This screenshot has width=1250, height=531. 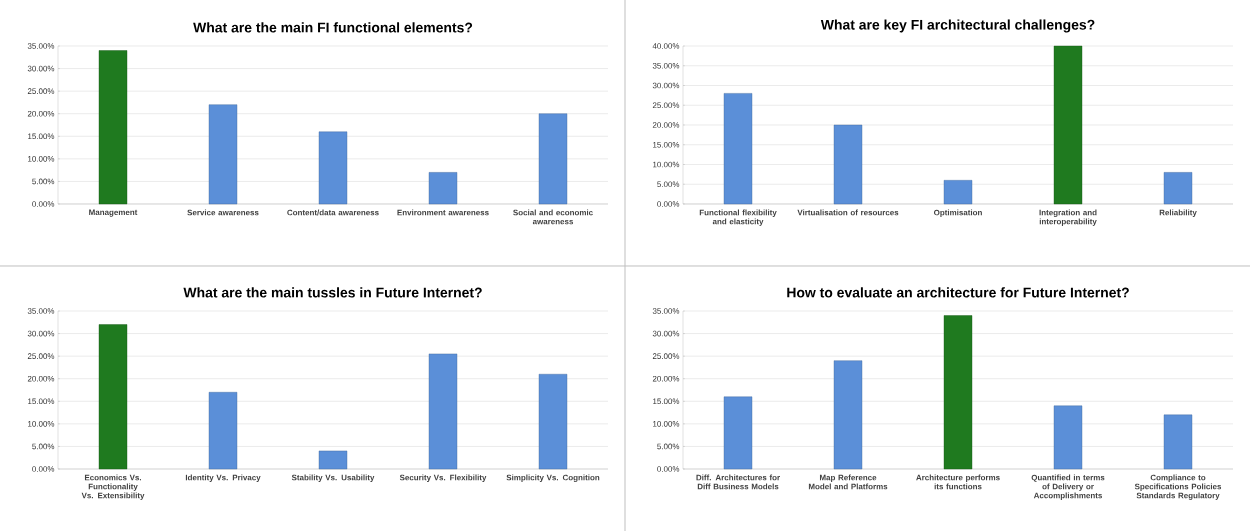 I want to click on chart-title: What are the main FI functional elements?, so click(x=333, y=27).